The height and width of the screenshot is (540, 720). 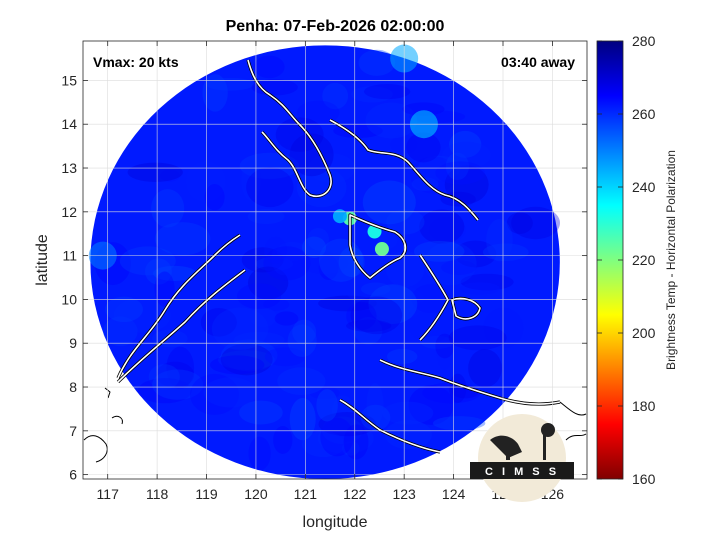 I want to click on logo-banner, so click(x=522, y=470).